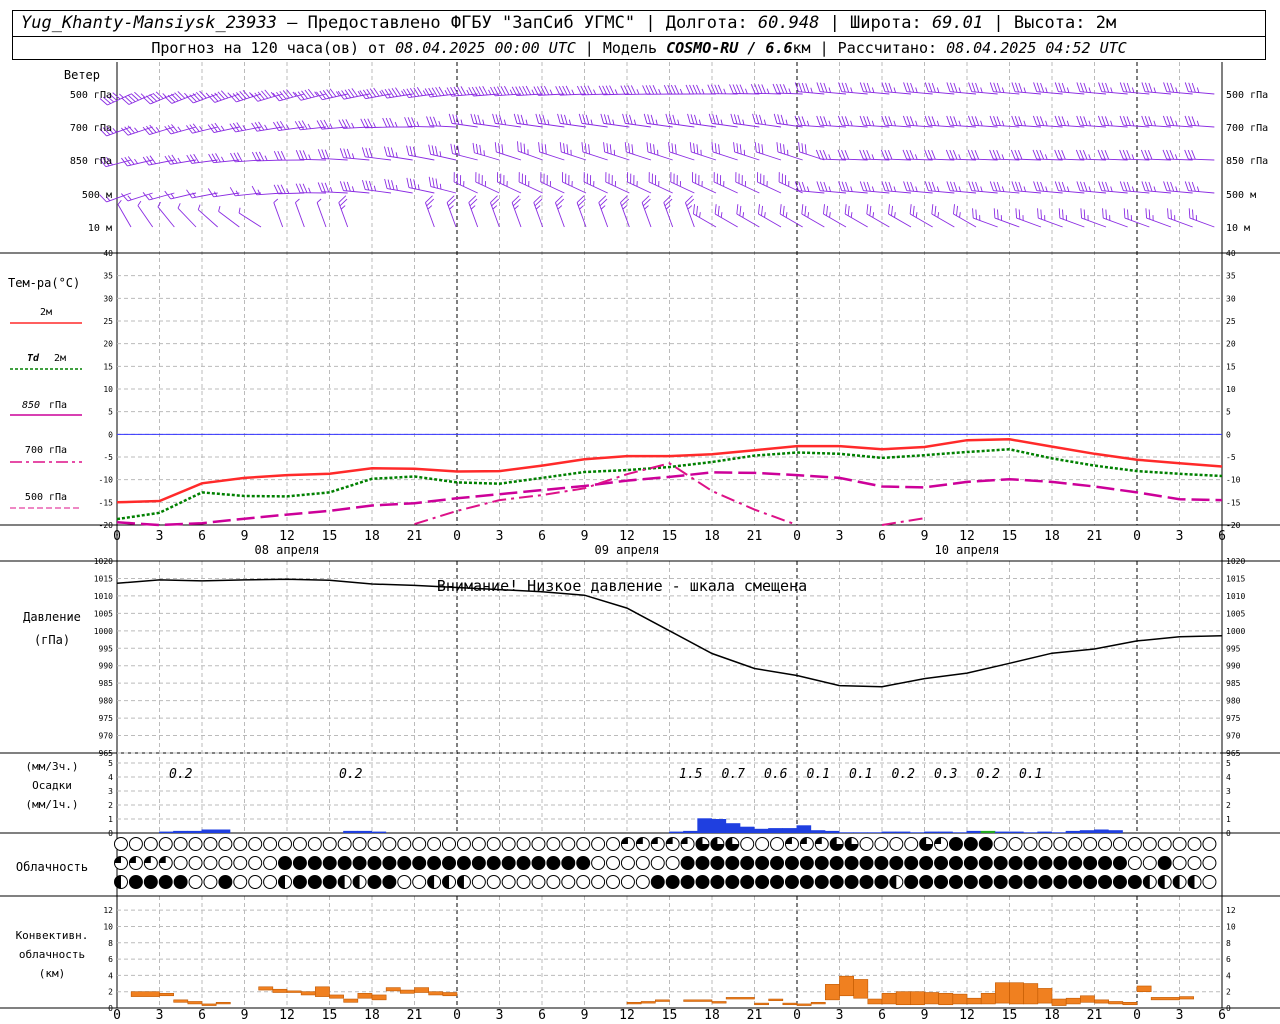  Describe the element at coordinates (957, 23) in the screenshot. I see `latitude-value: 69.01` at that location.